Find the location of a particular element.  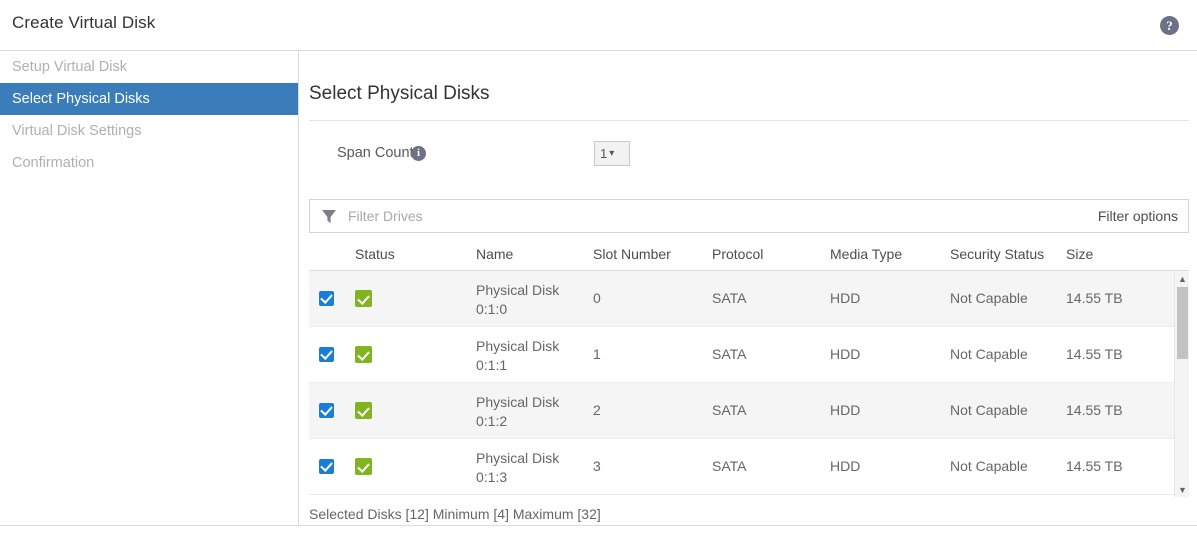

sidebar-item-setup-virtual-disk: Setup Virtual Disk is located at coordinates (69, 67).